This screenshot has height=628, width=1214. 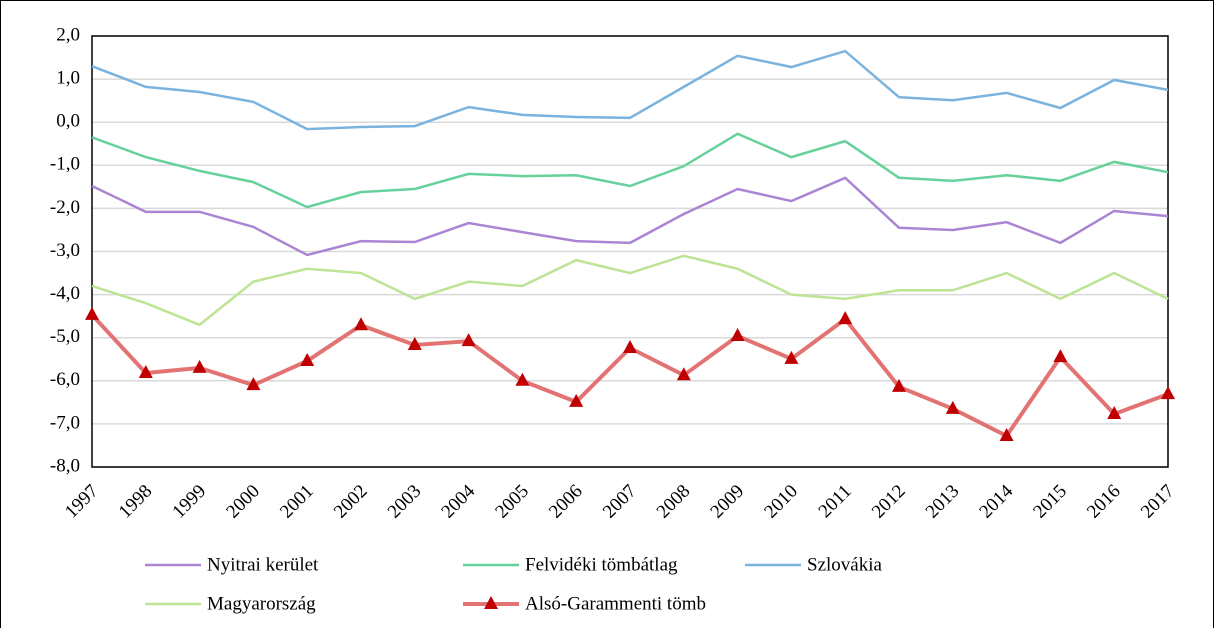 What do you see at coordinates (68, 34) in the screenshot?
I see `y-tick-label: 2,0` at bounding box center [68, 34].